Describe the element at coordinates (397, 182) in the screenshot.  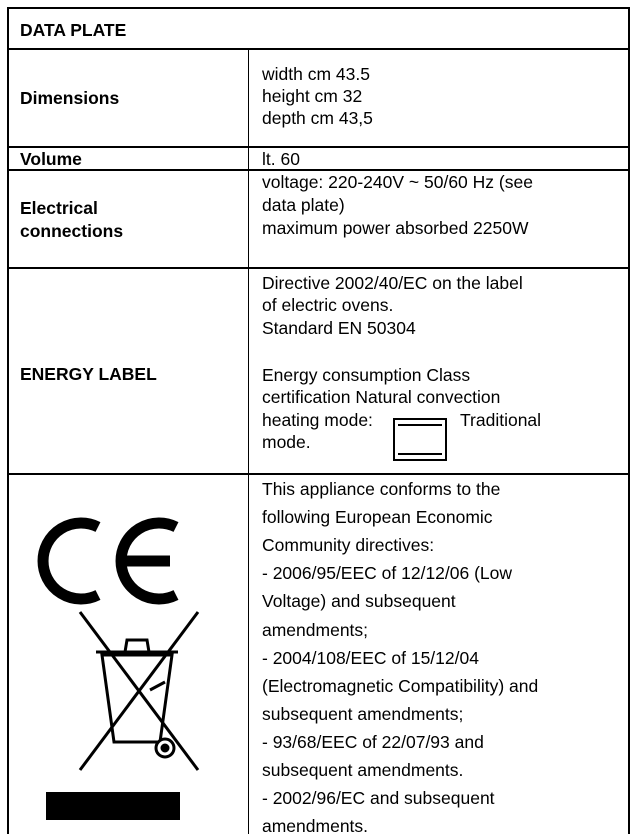
I see `row-text: voltage: 220-240V ~ 50/60 Hz (see` at that location.